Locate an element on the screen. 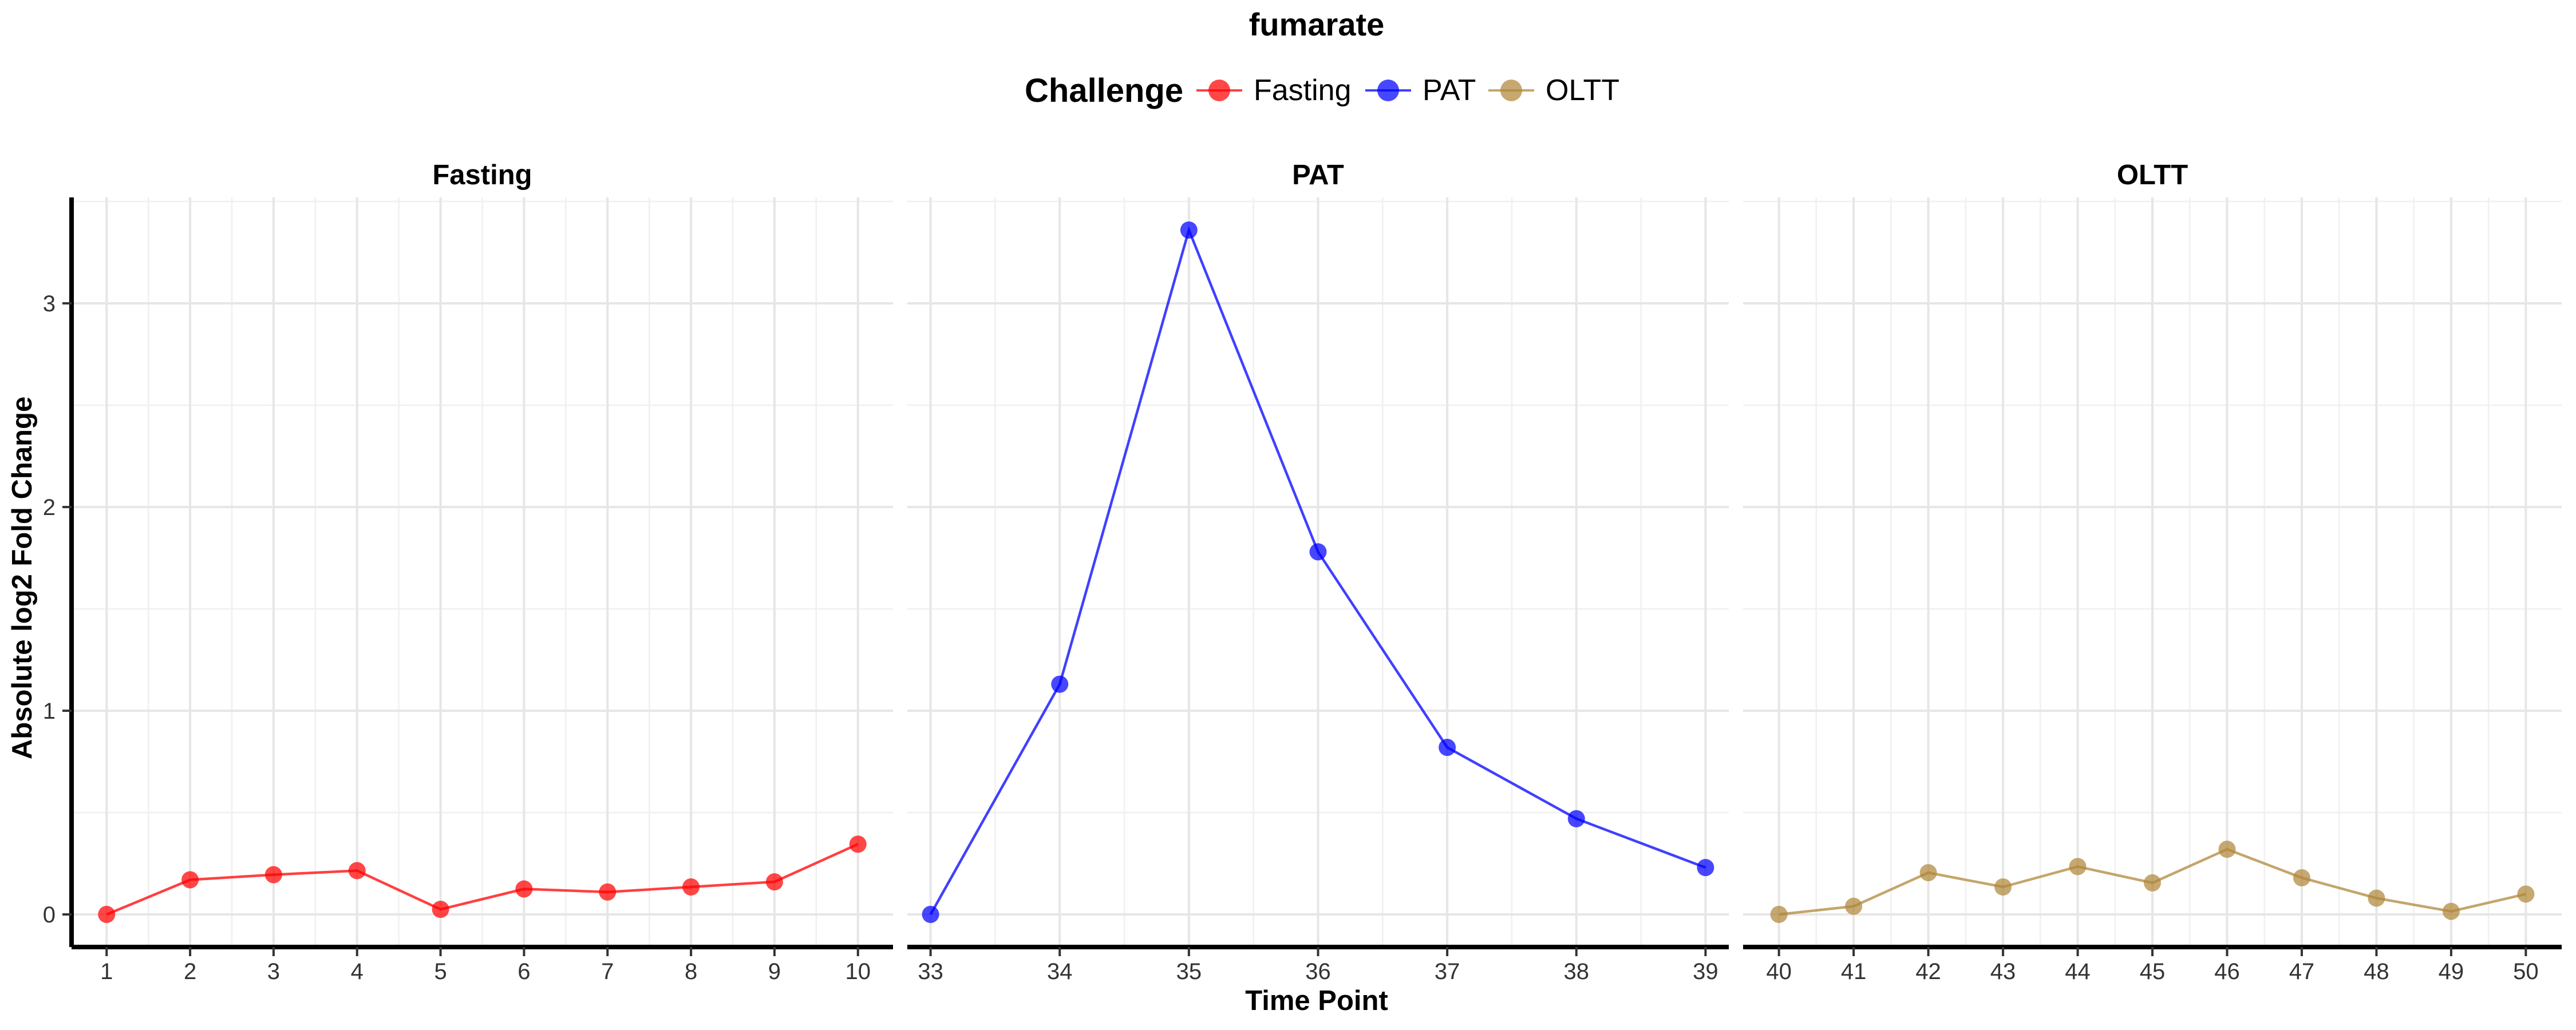 The height and width of the screenshot is (1030, 2576). y-tick-label: 3 is located at coordinates (49, 303).